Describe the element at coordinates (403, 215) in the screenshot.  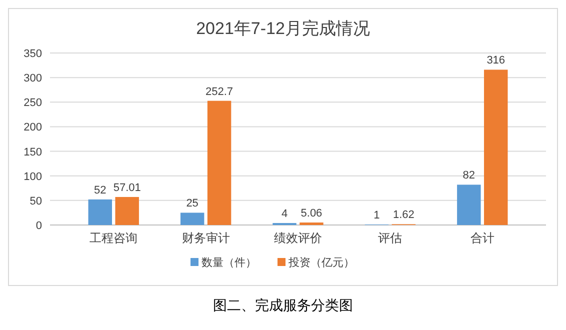
I see `data-label: 1.62` at that location.